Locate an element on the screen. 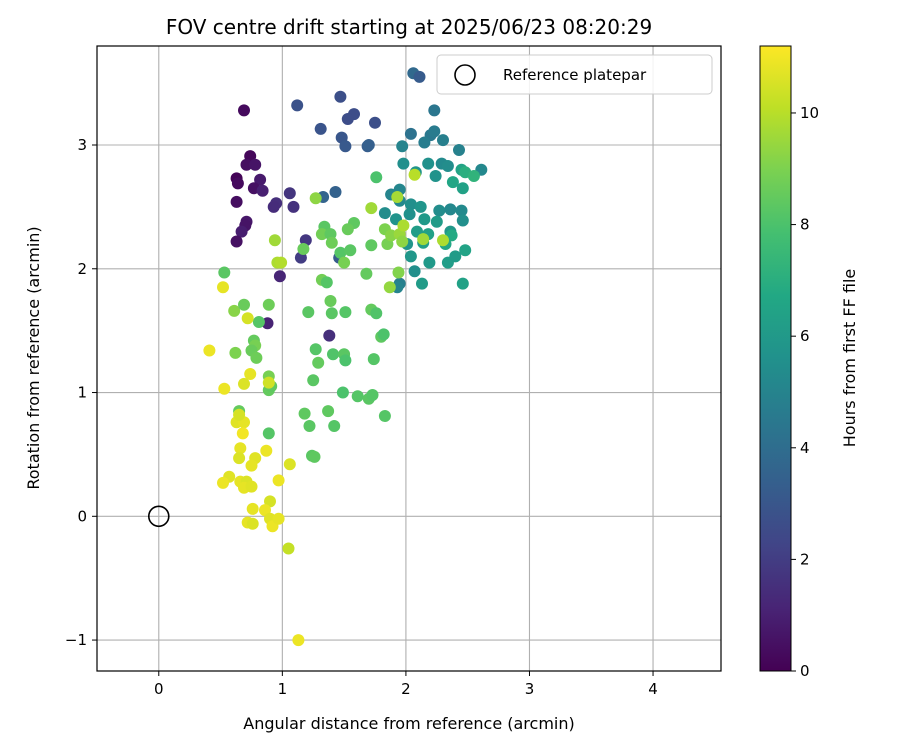  x-tick-label: 4 is located at coordinates (653, 689).